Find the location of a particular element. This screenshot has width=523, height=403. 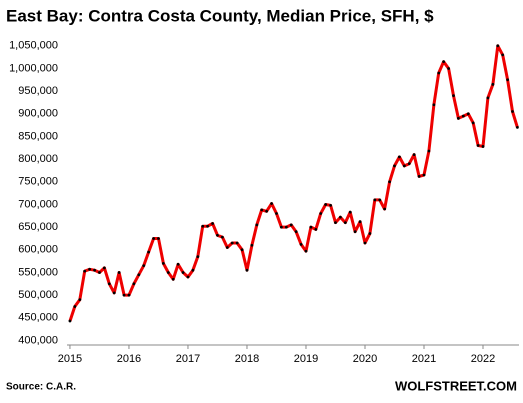

x-tick-label: 2016 is located at coordinates (129, 359).